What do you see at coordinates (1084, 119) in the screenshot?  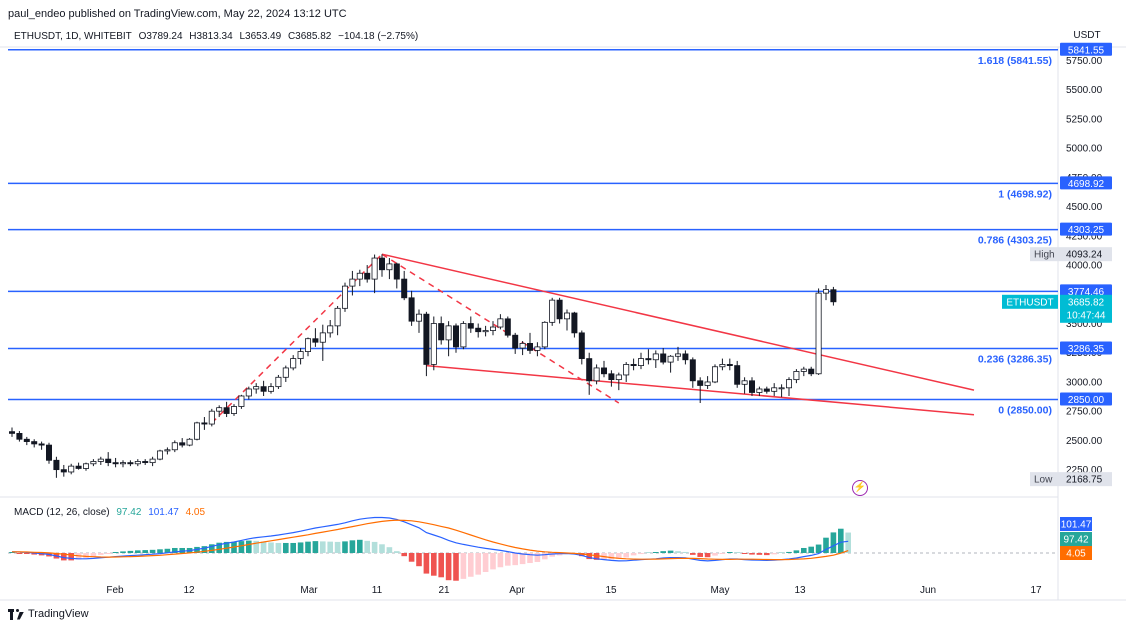 I see `y-tick-label: 5250.00` at bounding box center [1084, 119].